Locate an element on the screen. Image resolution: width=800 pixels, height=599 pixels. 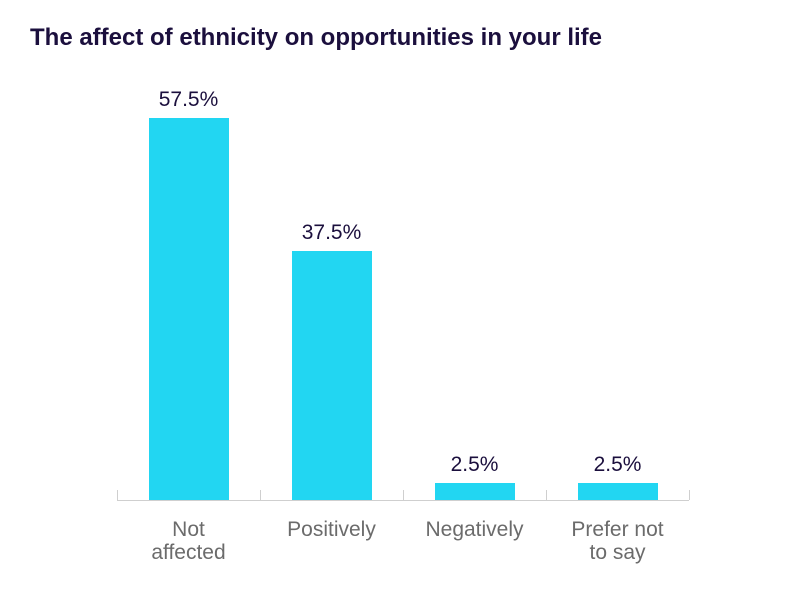
x-tick-label: Not affected is located at coordinates (188, 541).